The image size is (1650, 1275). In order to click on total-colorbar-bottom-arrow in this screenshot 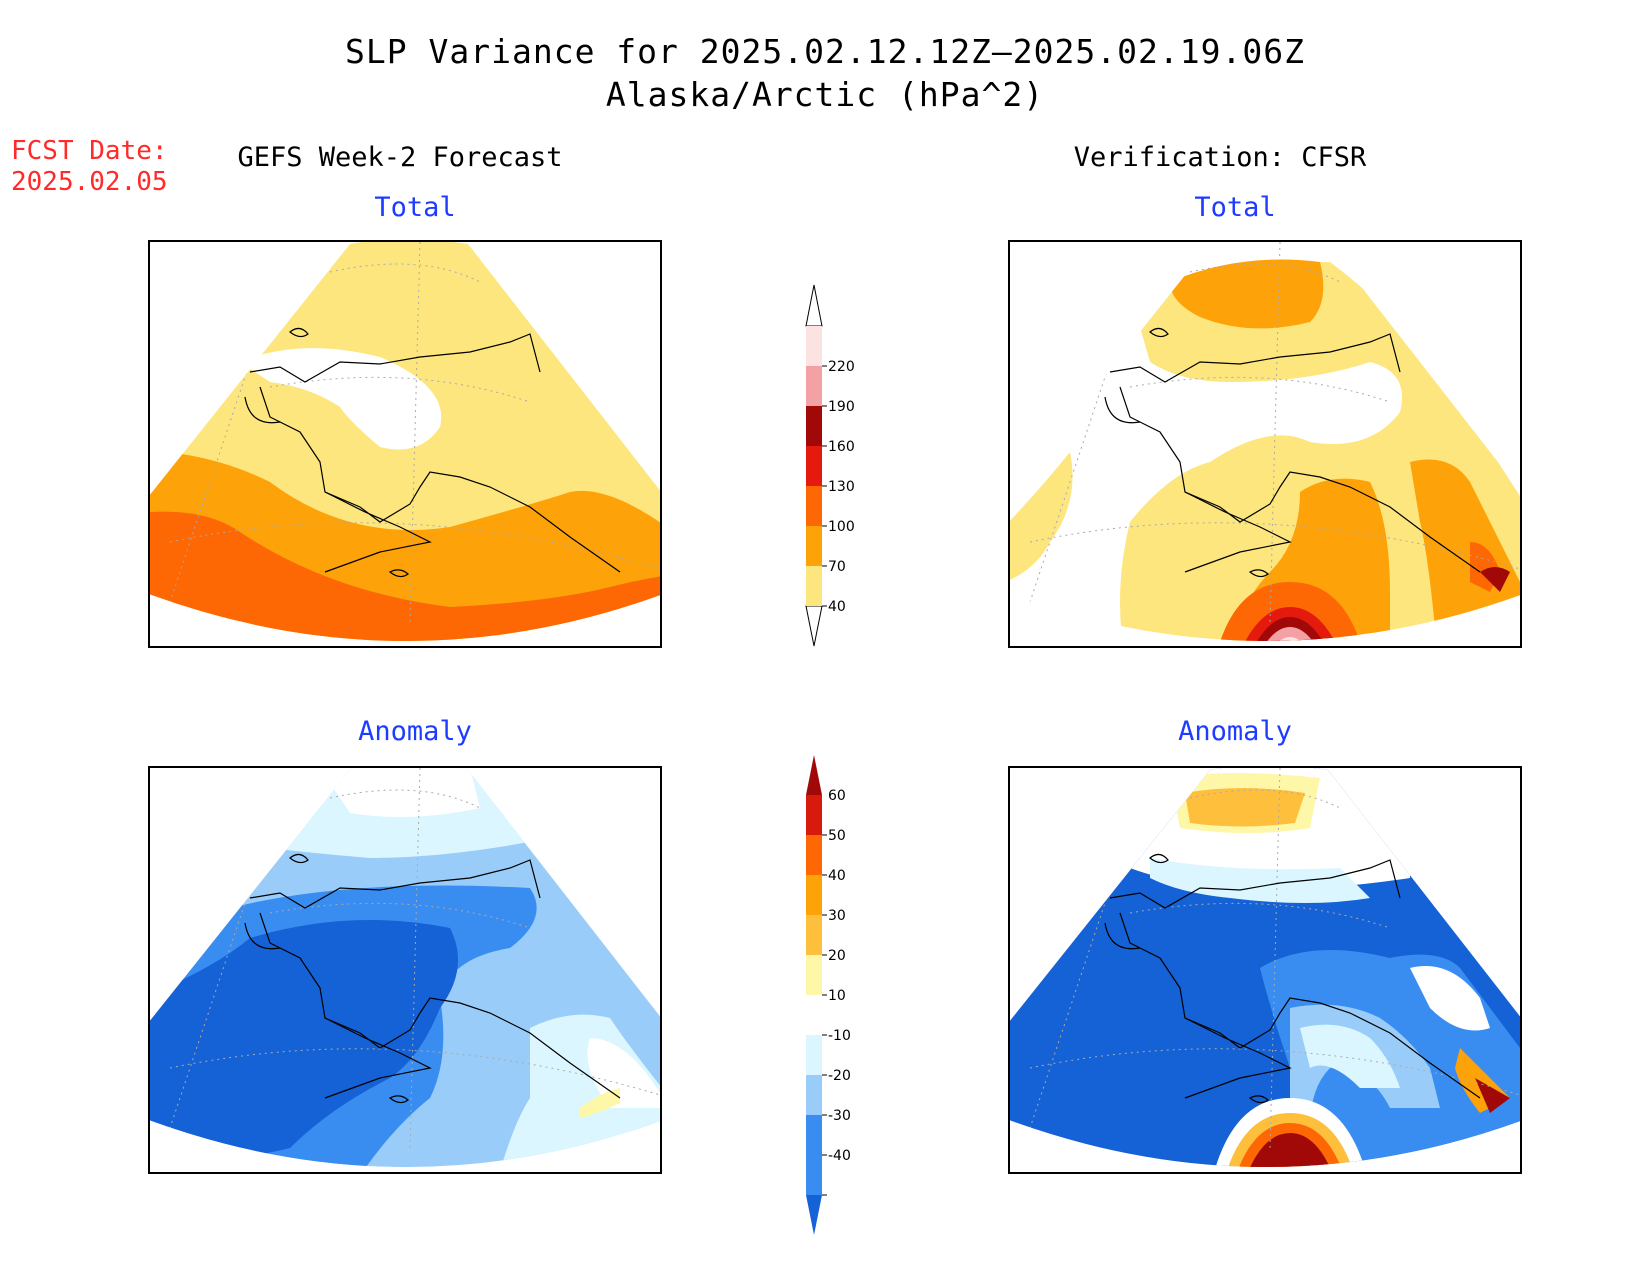, I will do `click(814, 626)`.